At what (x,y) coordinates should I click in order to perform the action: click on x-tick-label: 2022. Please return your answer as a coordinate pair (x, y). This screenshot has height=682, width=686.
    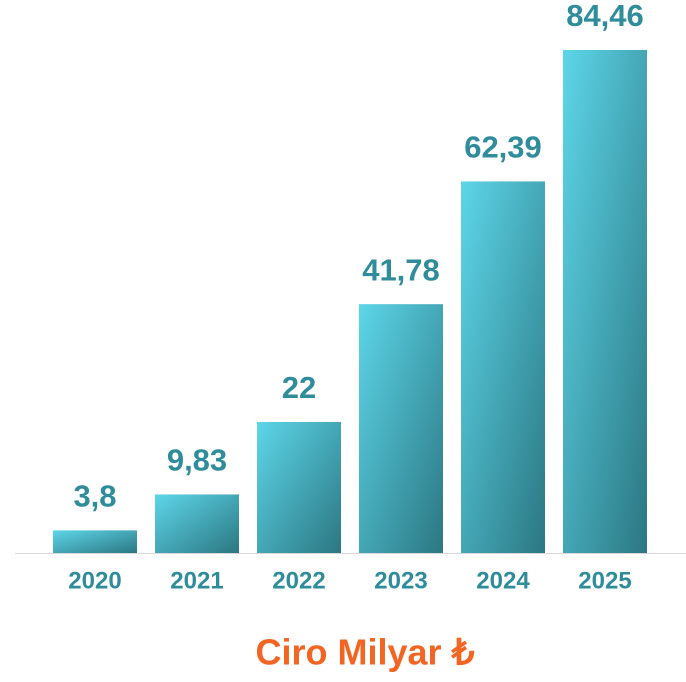
    Looking at the image, I should click on (298, 580).